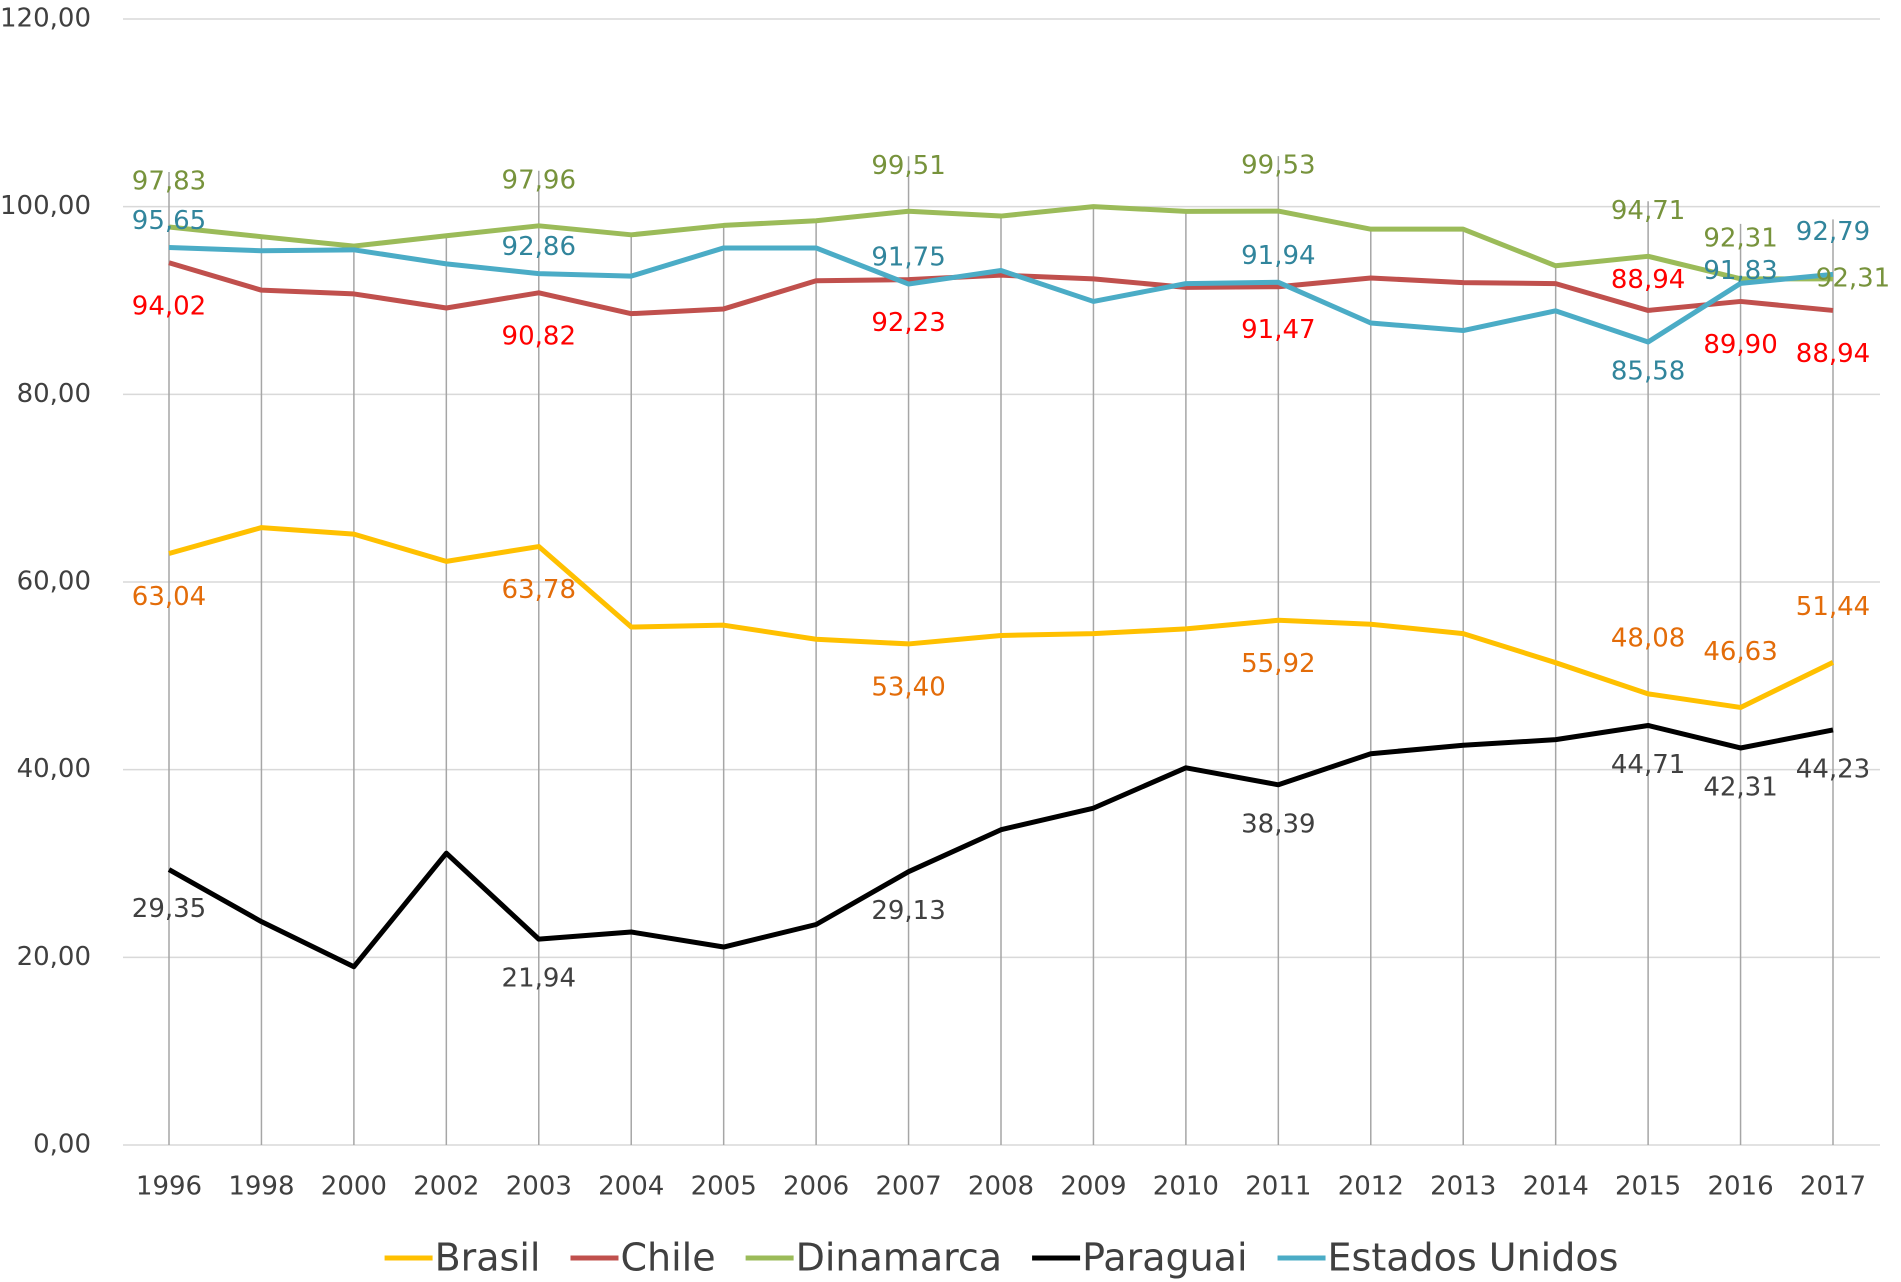 This screenshot has width=1901, height=1282. Describe the element at coordinates (539, 336) in the screenshot. I see `data-label: 90,82` at that location.